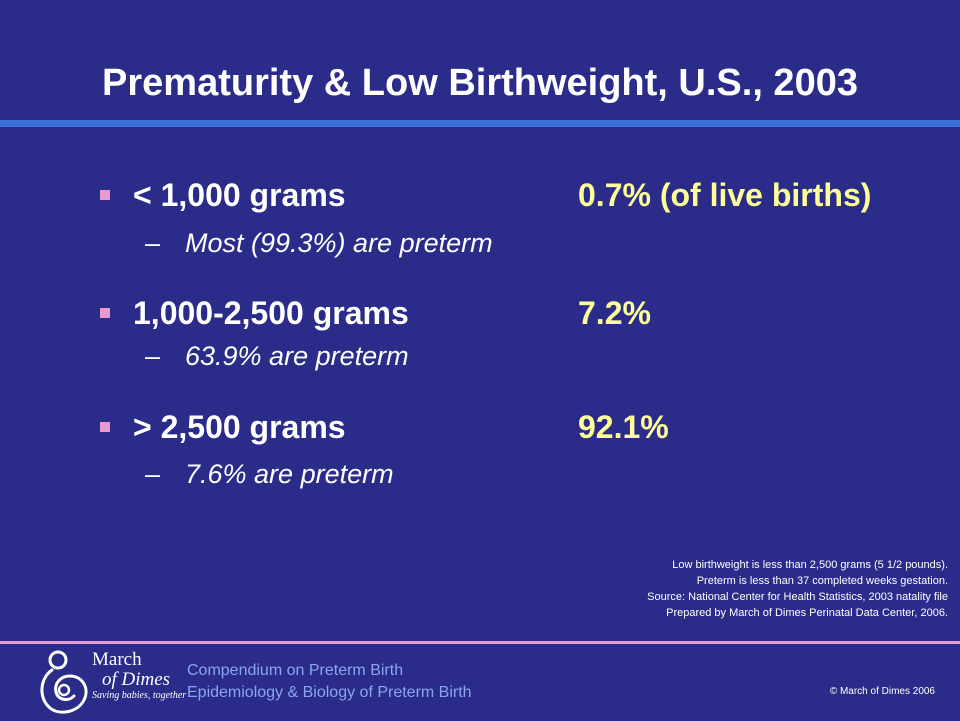 Image resolution: width=960 pixels, height=721 pixels. I want to click on compendium-line2: Epidemiology & Biology of Preterm Birth, so click(329, 692).